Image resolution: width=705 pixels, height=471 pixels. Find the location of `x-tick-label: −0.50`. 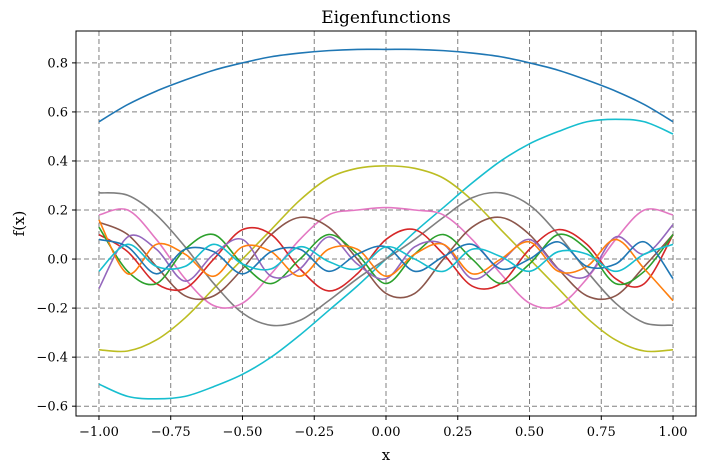

x-tick-label: −0.50 is located at coordinates (243, 432).